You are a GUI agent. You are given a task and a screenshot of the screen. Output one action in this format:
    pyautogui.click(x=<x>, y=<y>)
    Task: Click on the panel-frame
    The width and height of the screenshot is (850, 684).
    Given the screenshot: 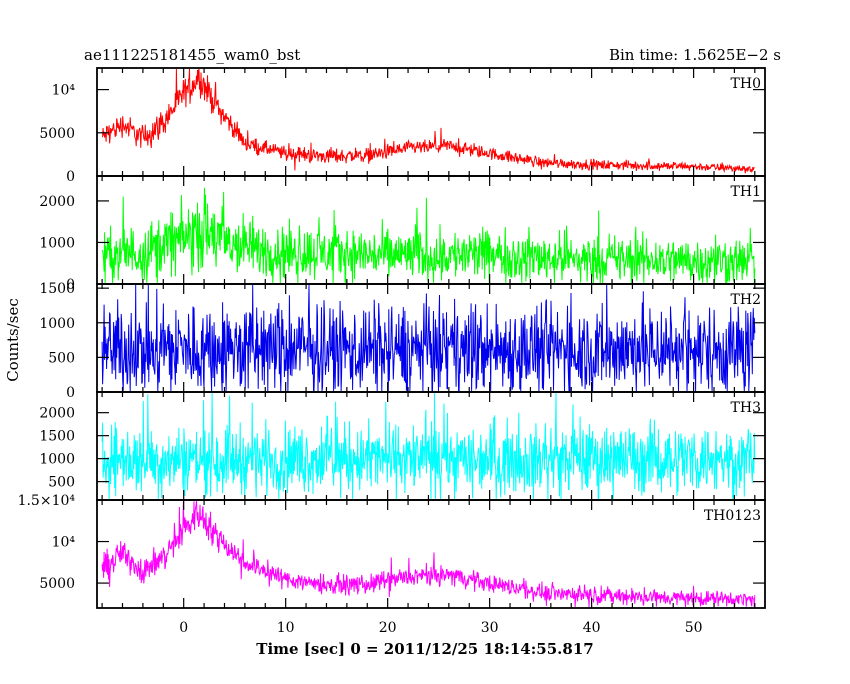 What is the action you would take?
    pyautogui.click(x=431, y=554)
    